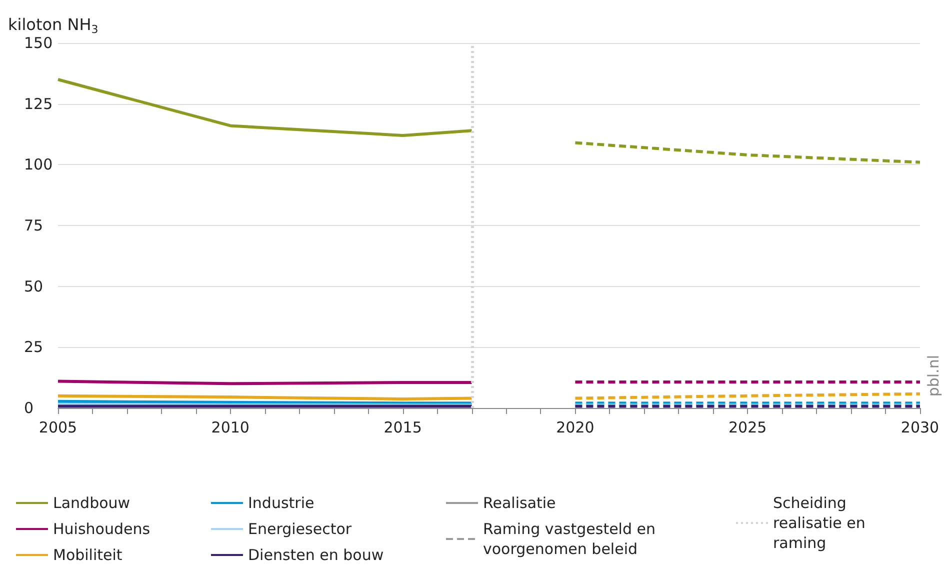 The image size is (945, 582). What do you see at coordinates (34, 347) in the screenshot?
I see `y-tick-label: 25` at bounding box center [34, 347].